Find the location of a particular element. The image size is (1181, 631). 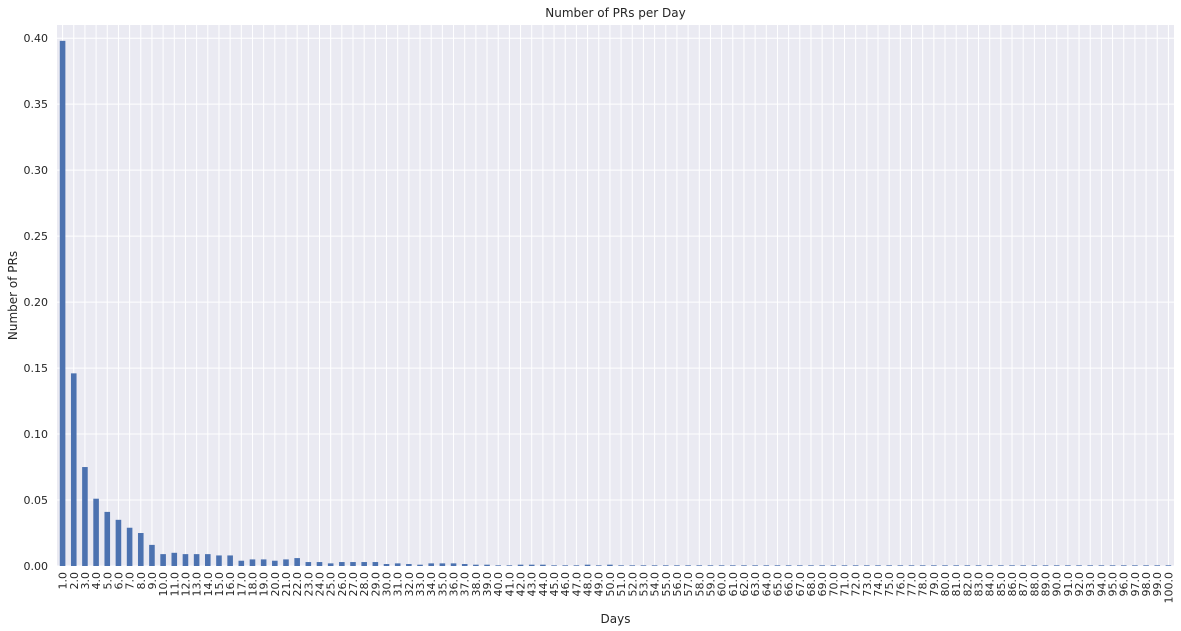

bar-day-63.0 is located at coordinates (755, 565).